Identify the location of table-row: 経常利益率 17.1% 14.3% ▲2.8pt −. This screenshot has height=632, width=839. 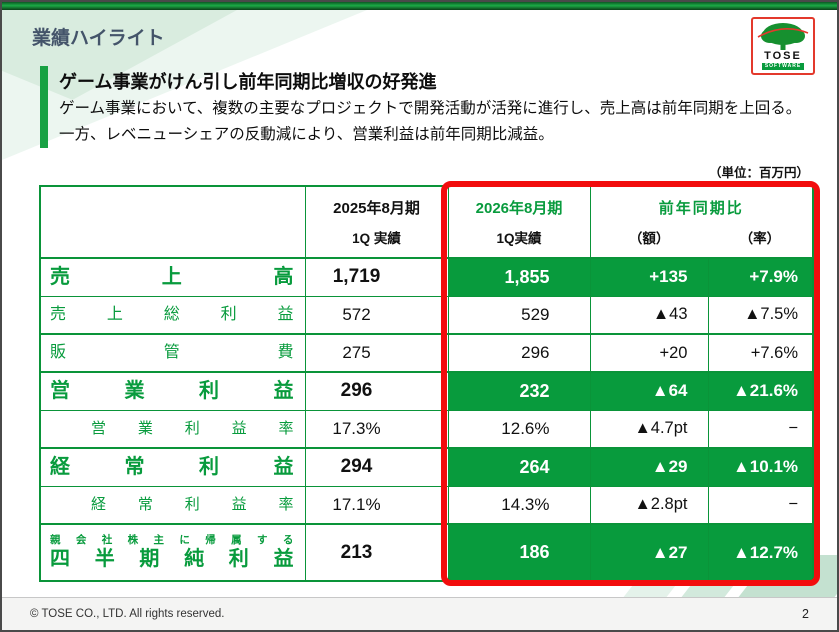
(426, 505).